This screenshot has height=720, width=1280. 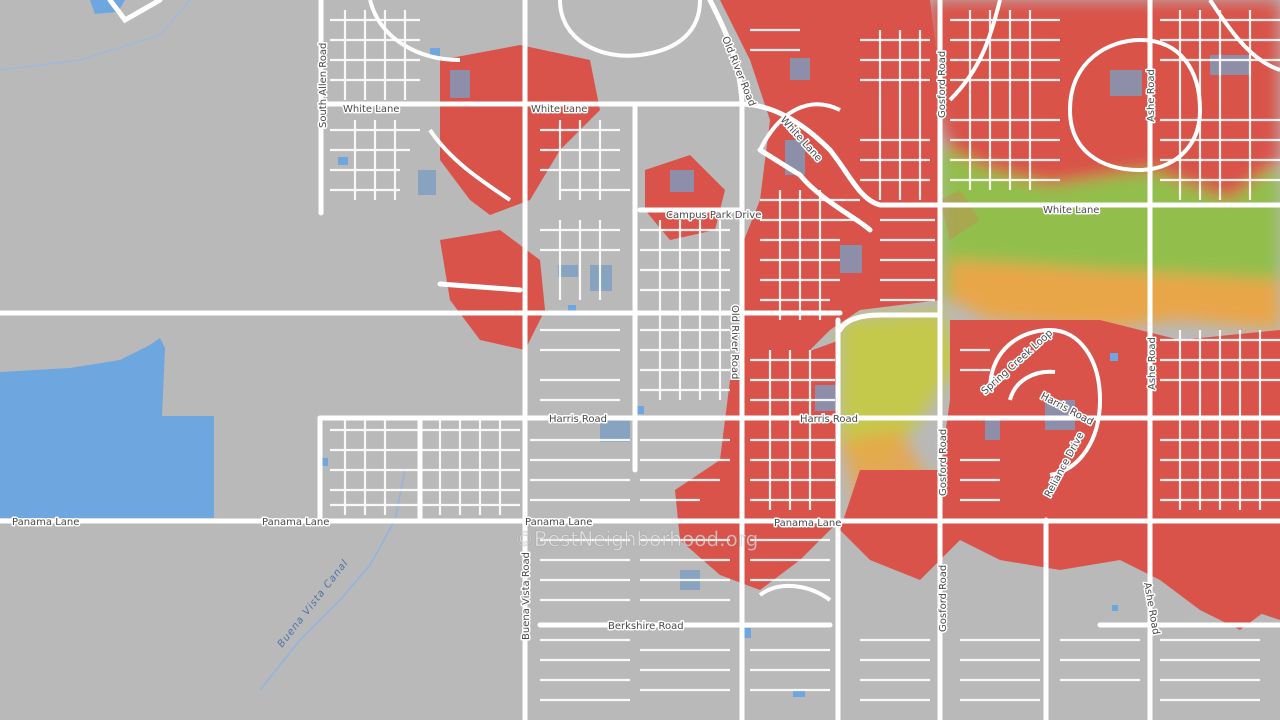 I want to click on label-white-lane-mid: White Lane, so click(x=559, y=109).